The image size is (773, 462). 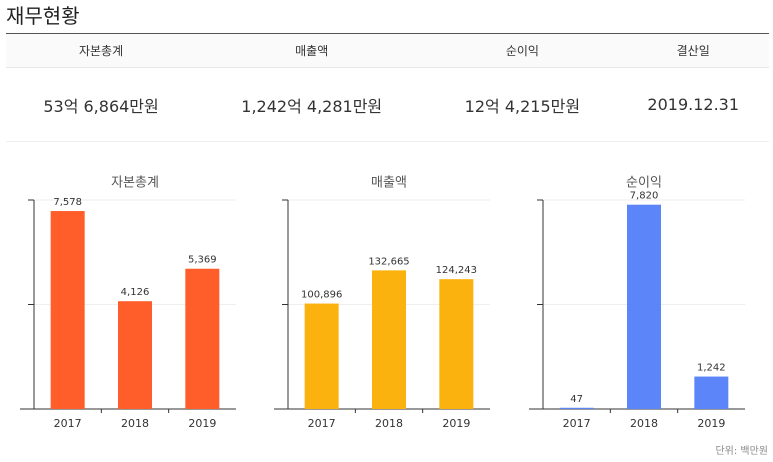 What do you see at coordinates (711, 368) in the screenshot?
I see `value-label: 1,242` at bounding box center [711, 368].